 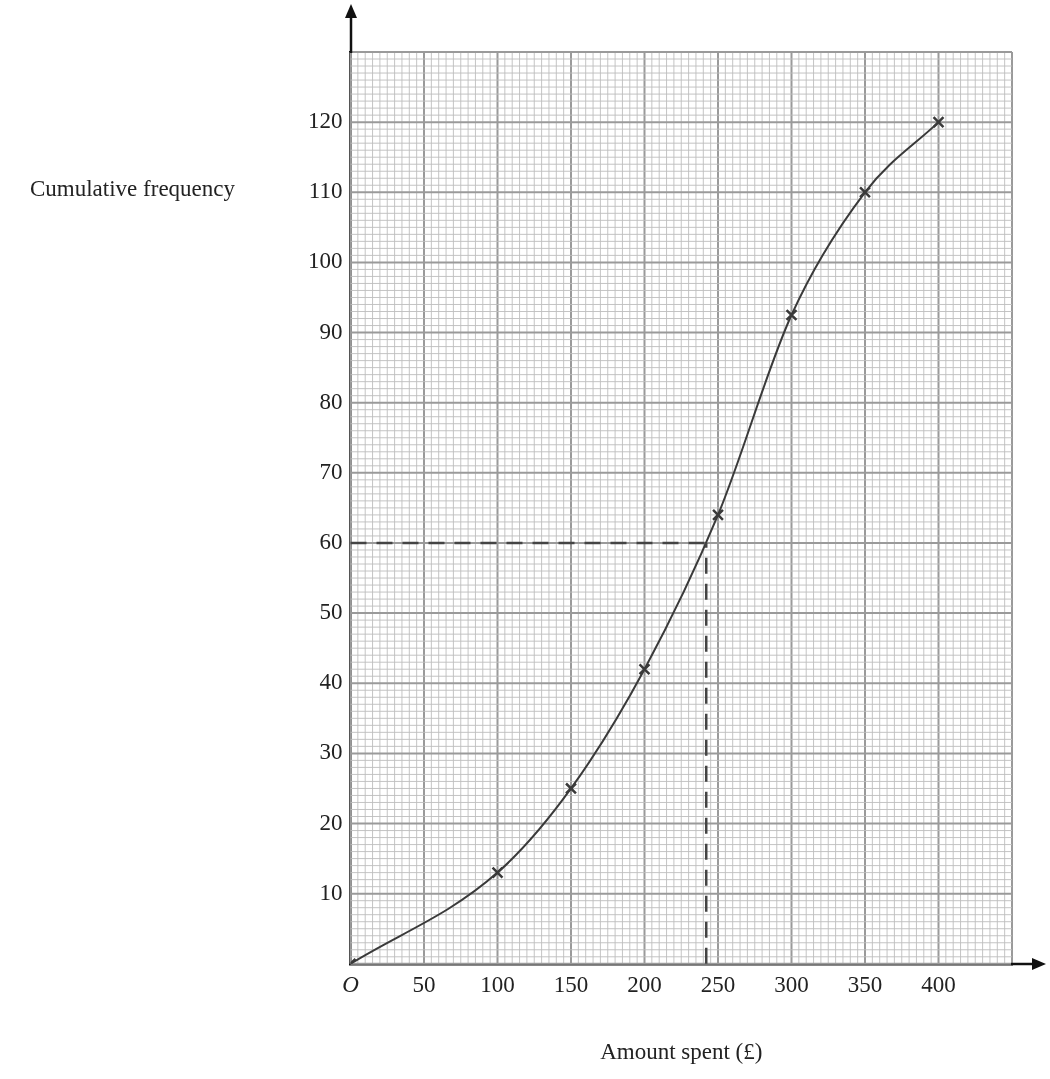 I want to click on y-tick-label: 30, so click(x=331, y=752).